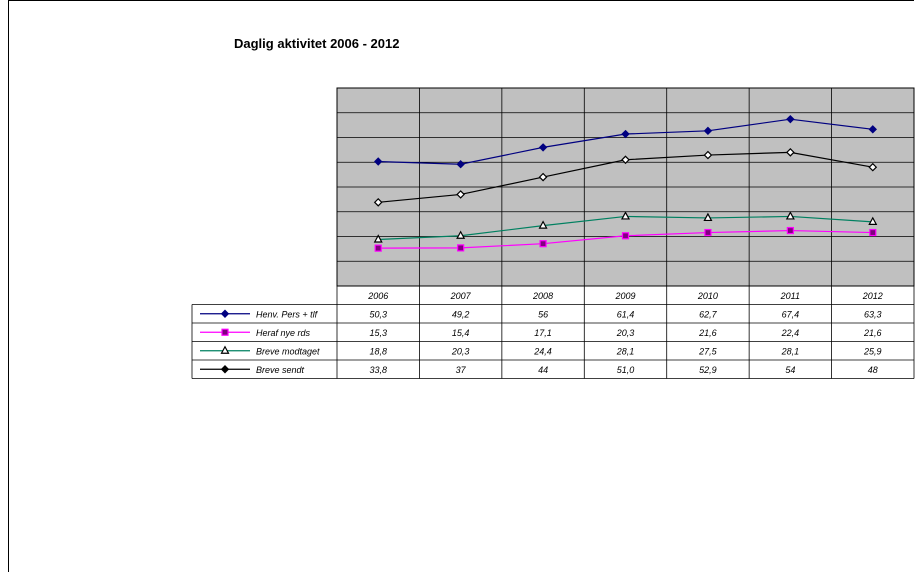 The height and width of the screenshot is (573, 915). What do you see at coordinates (283, 333) in the screenshot?
I see `legend-entry: Heraf nye rds` at bounding box center [283, 333].